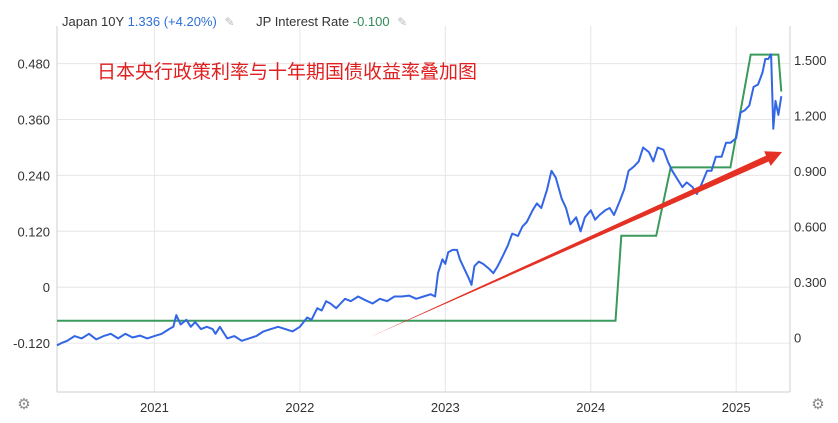  What do you see at coordinates (810, 282) in the screenshot?
I see `right-axis-tick-label: 0.300` at bounding box center [810, 282].